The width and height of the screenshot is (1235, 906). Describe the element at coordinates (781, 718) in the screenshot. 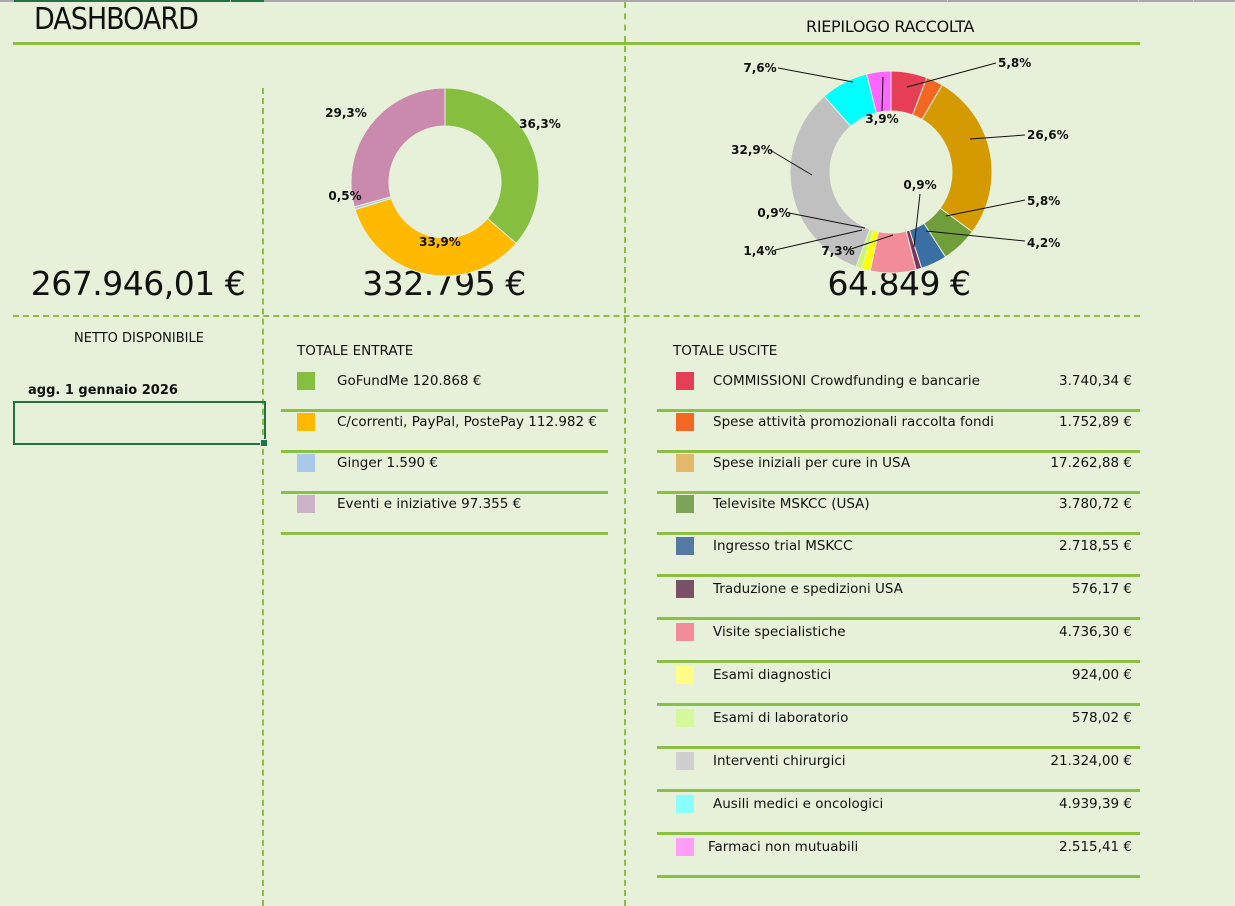

I see `legend-label: Esami di laboratorio` at that location.